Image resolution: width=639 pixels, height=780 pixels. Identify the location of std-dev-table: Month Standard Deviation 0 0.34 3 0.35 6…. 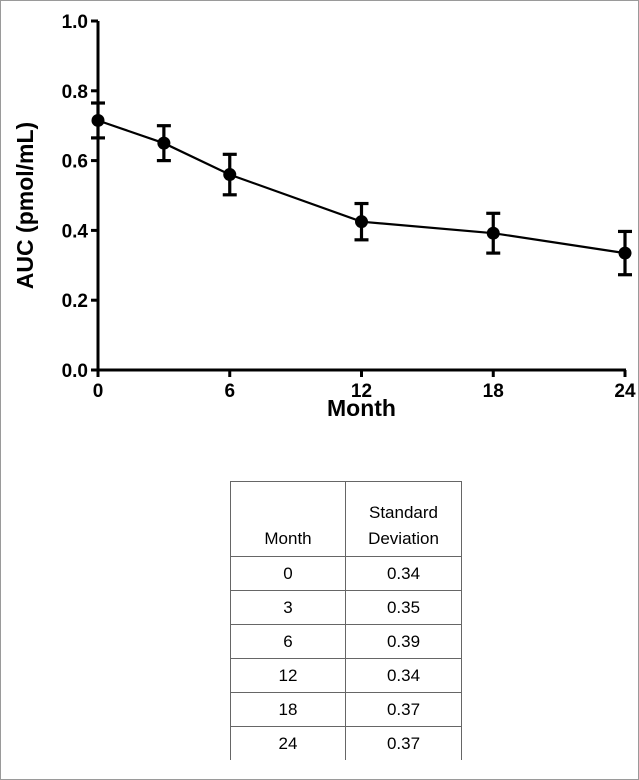
(346, 620).